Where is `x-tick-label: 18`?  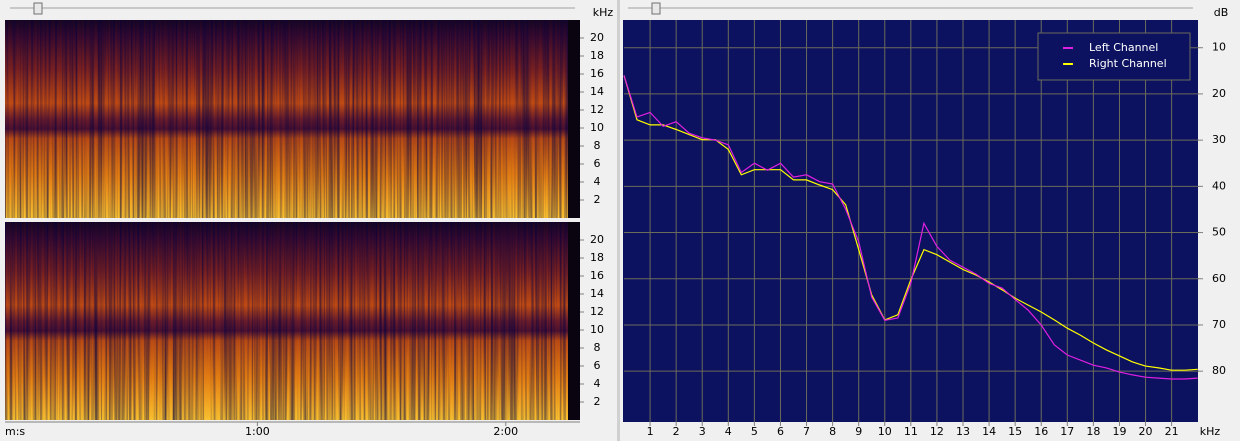
x-tick-label: 18 is located at coordinates (1093, 431).